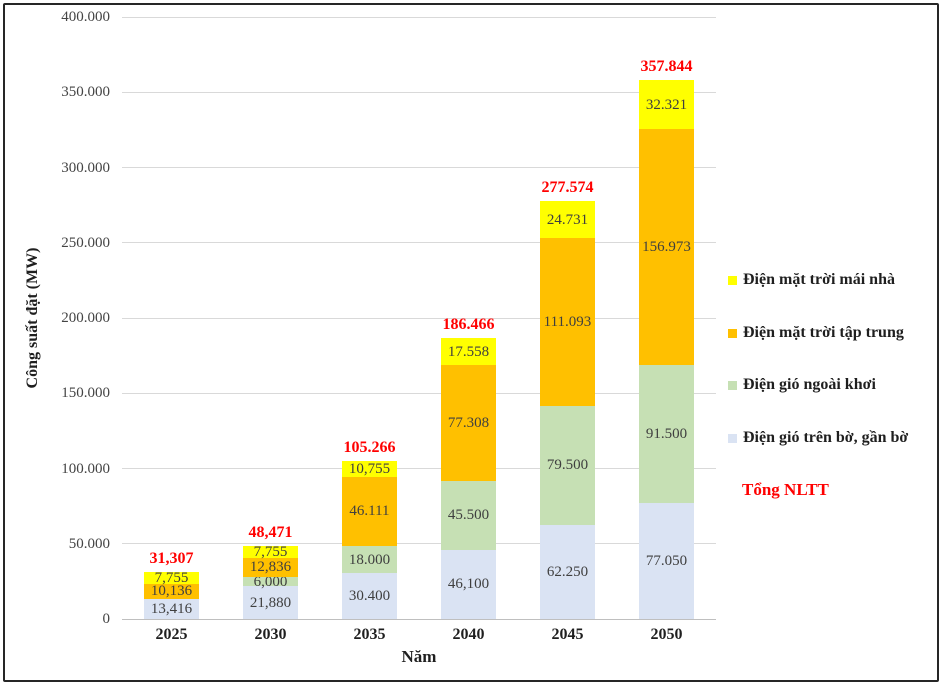  Describe the element at coordinates (32, 318) in the screenshot. I see `y-axis-title: Công suất đặt (MW)` at that location.